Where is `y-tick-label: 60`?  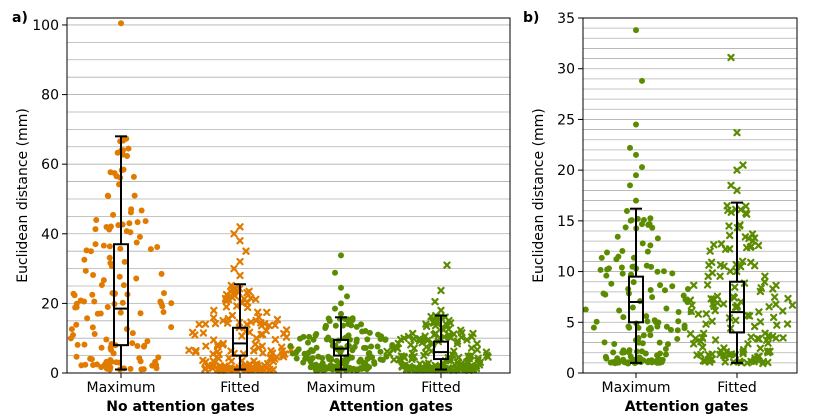
y-tick-label: 60 is located at coordinates (50, 165).